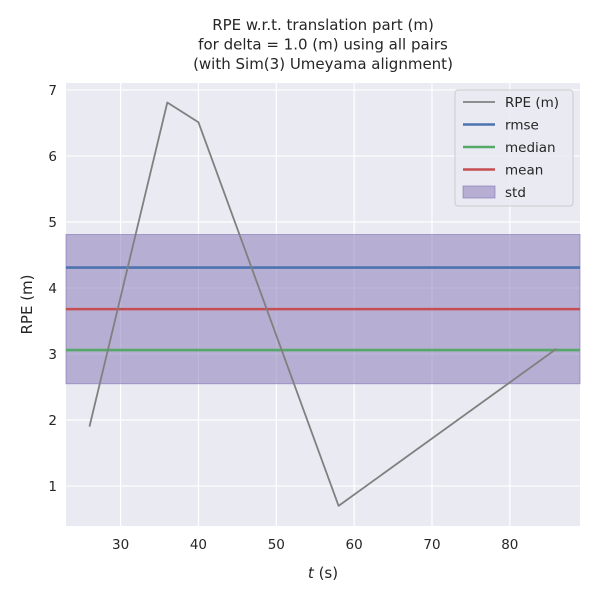 The width and height of the screenshot is (600, 600). Describe the element at coordinates (52, 355) in the screenshot. I see `y-tick-label: 3` at that location.